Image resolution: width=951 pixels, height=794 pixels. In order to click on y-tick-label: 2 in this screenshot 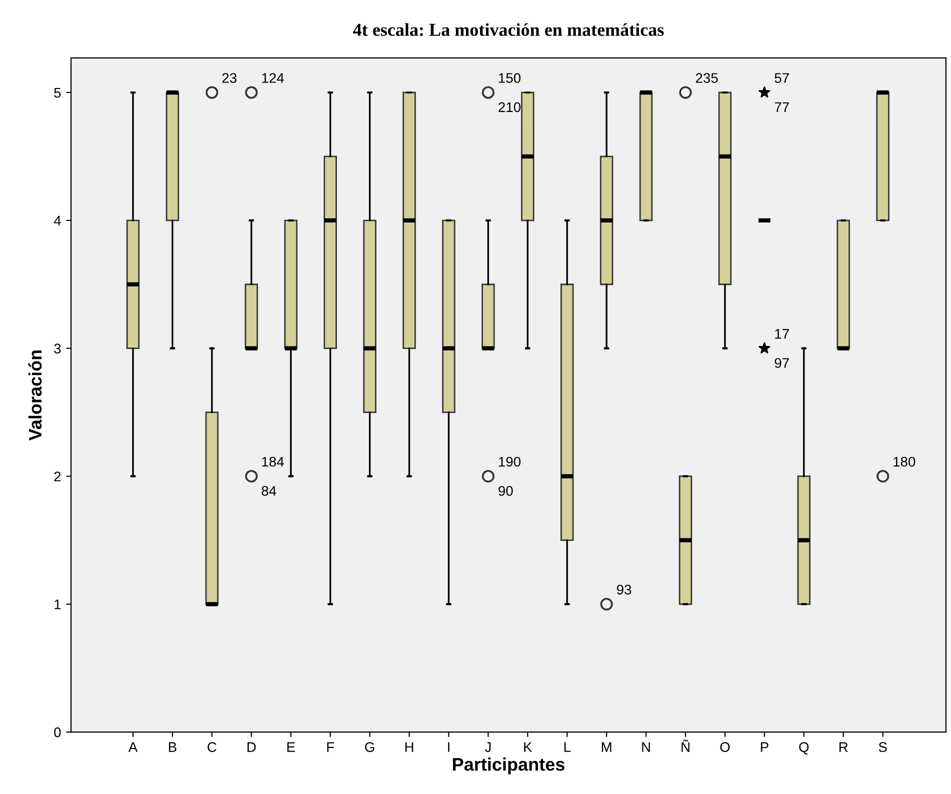, I will do `click(57, 477)`.